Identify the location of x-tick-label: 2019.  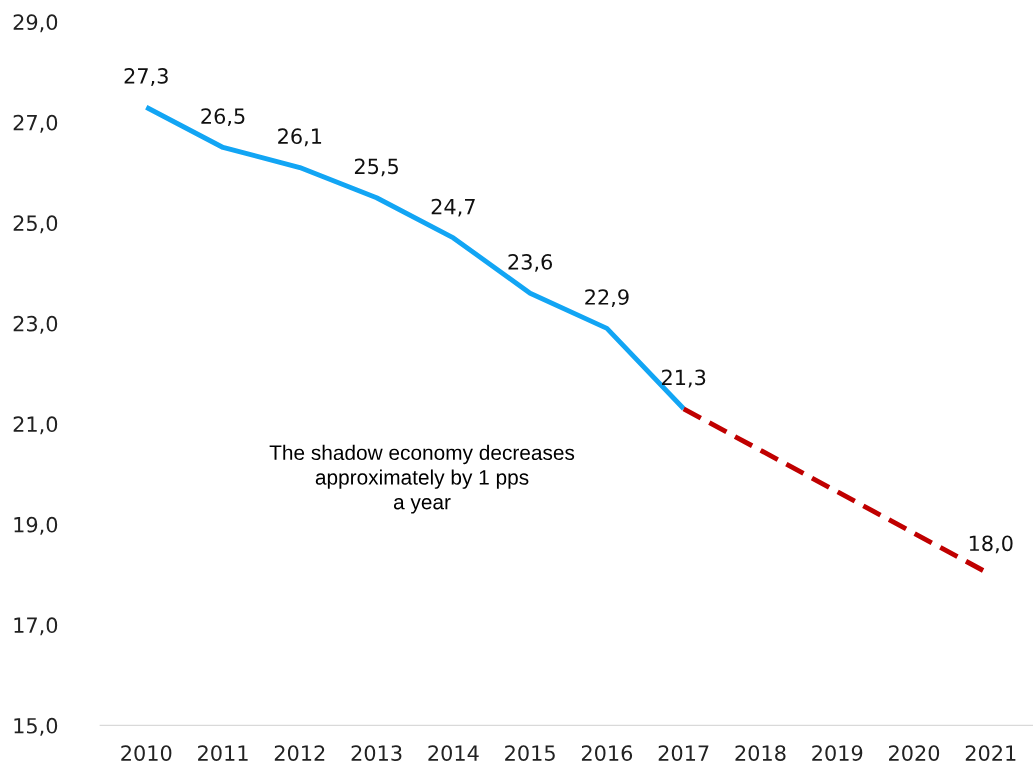
(837, 753).